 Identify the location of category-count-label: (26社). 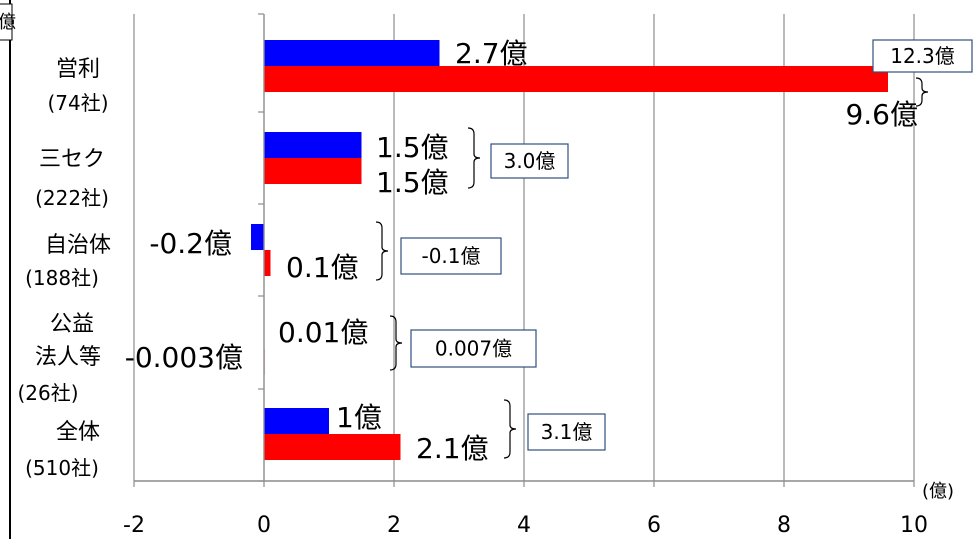
(47, 393).